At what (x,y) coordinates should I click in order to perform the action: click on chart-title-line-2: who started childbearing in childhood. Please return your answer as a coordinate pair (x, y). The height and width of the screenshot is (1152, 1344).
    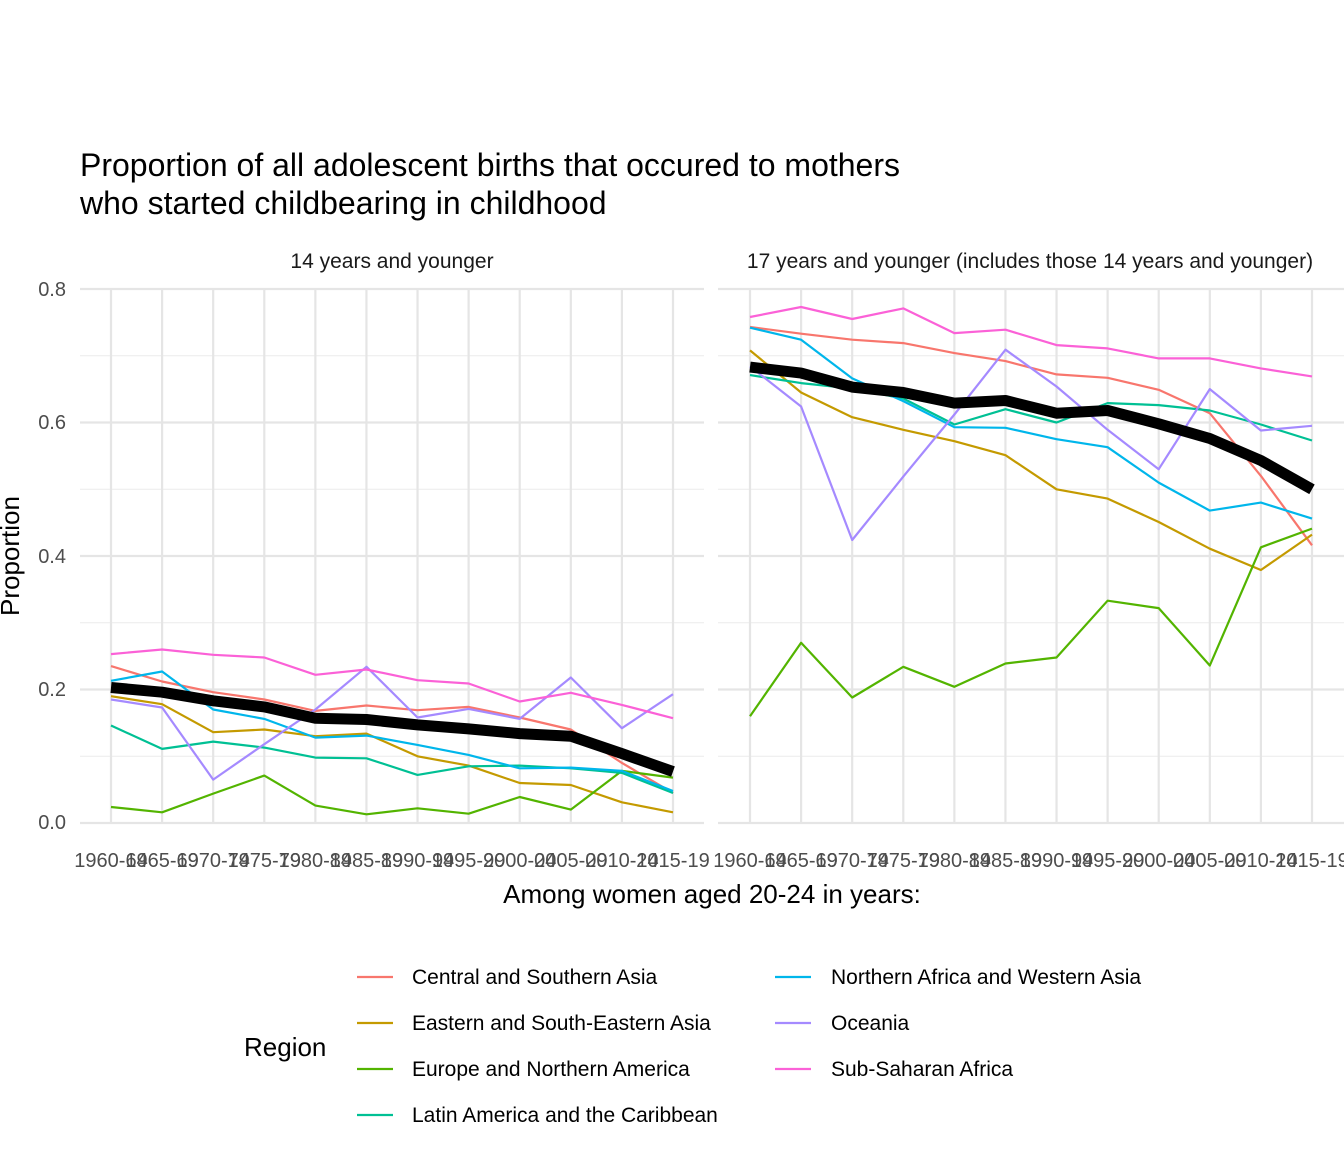
    Looking at the image, I should click on (343, 203).